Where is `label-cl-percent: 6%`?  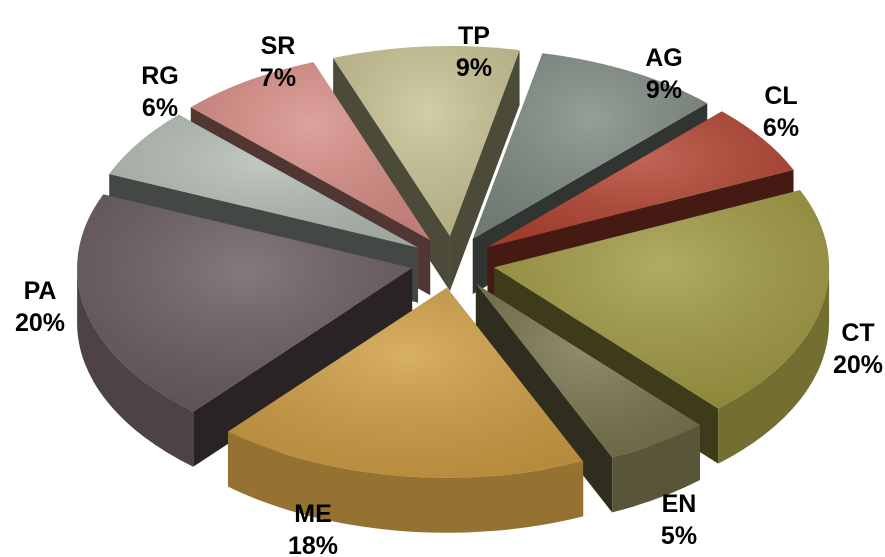
label-cl-percent: 6% is located at coordinates (781, 128).